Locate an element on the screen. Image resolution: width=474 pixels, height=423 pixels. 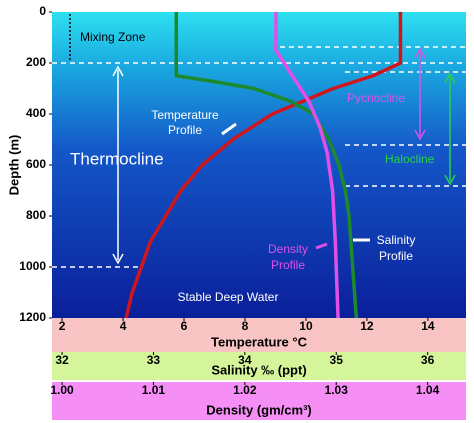
annotation: Density is located at coordinates (288, 249).